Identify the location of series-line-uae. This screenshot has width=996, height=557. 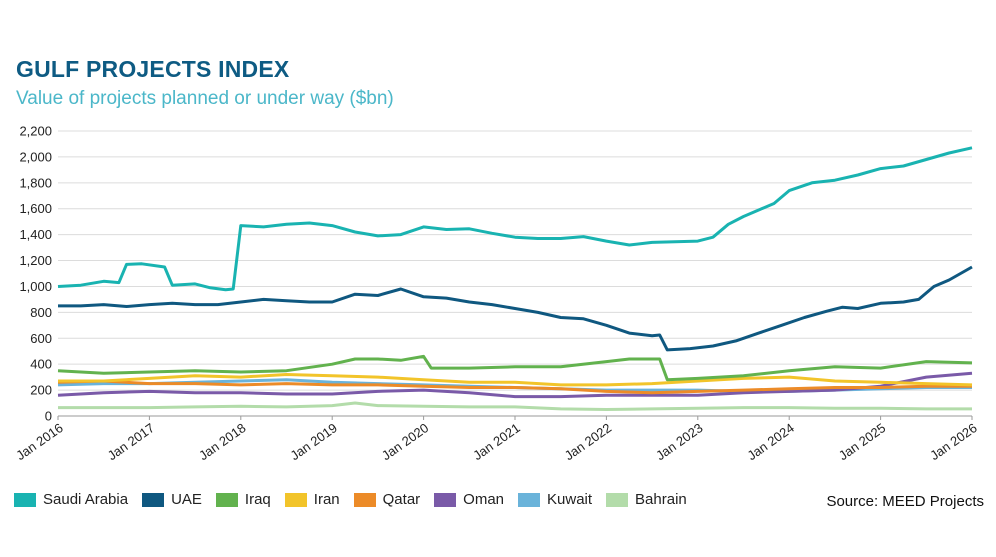
(515, 308).